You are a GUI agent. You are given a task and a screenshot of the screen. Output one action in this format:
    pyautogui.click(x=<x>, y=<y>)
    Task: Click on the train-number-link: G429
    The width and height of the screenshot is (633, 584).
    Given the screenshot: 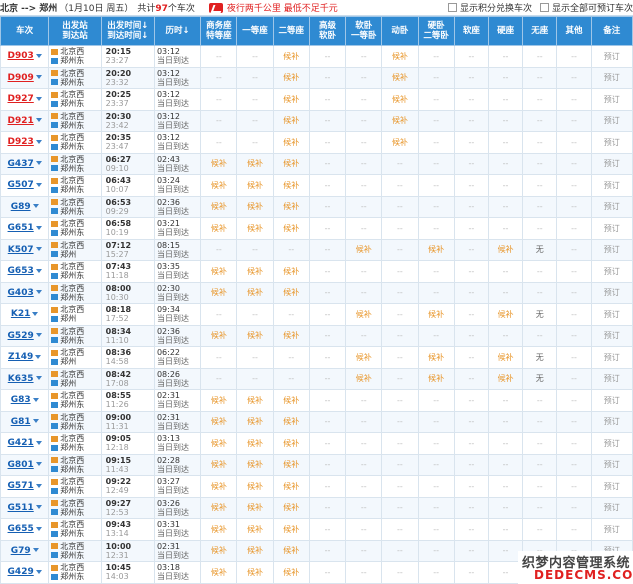 What is the action you would take?
    pyautogui.click(x=20, y=572)
    